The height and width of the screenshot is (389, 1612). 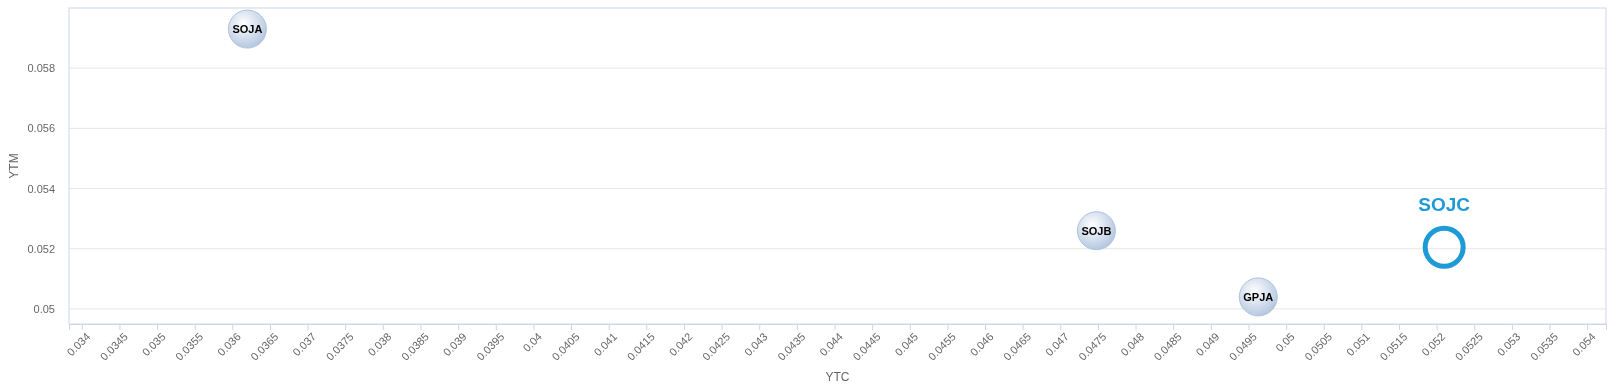 I want to click on y-tick-label: 0.052, so click(x=41, y=248).